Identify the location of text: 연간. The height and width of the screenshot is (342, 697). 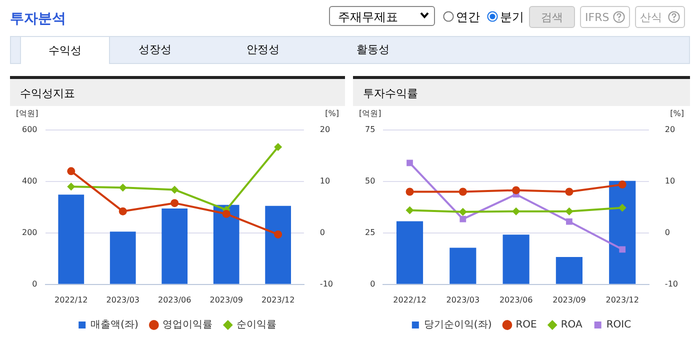
(468, 17).